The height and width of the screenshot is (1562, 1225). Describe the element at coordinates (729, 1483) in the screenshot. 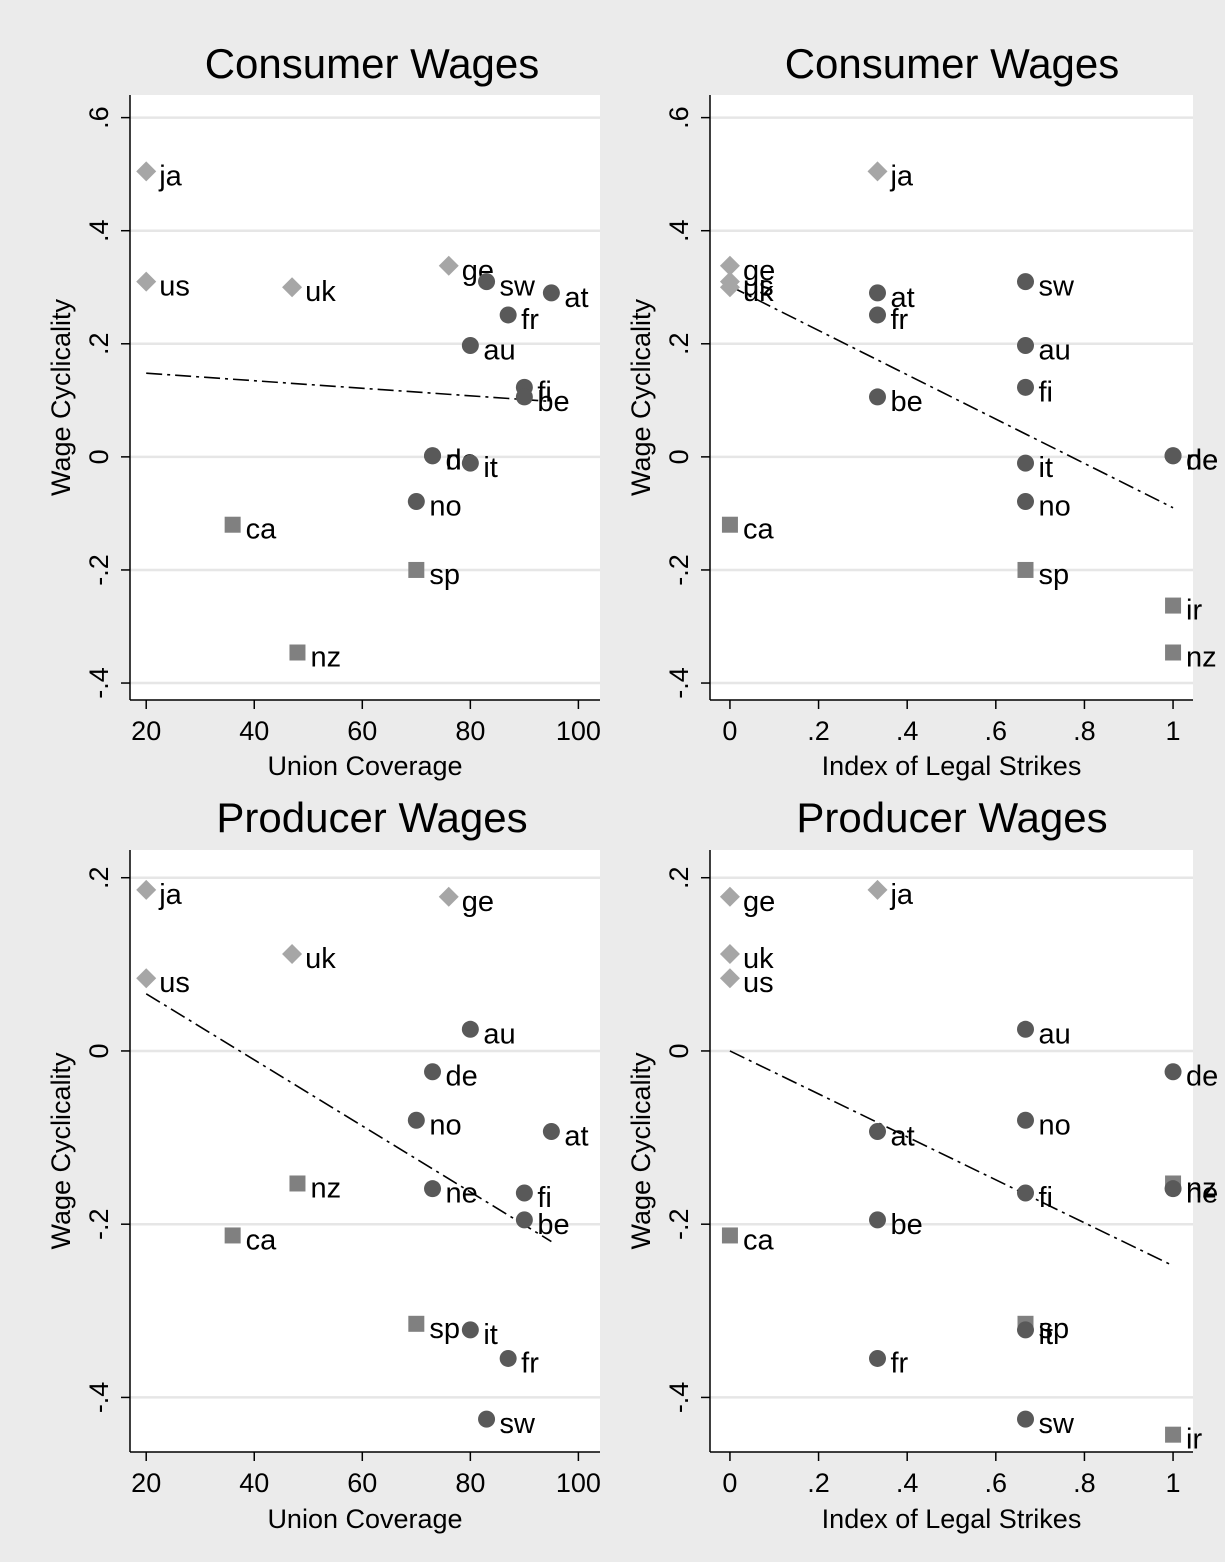

I see `x-tick-label: 0` at that location.